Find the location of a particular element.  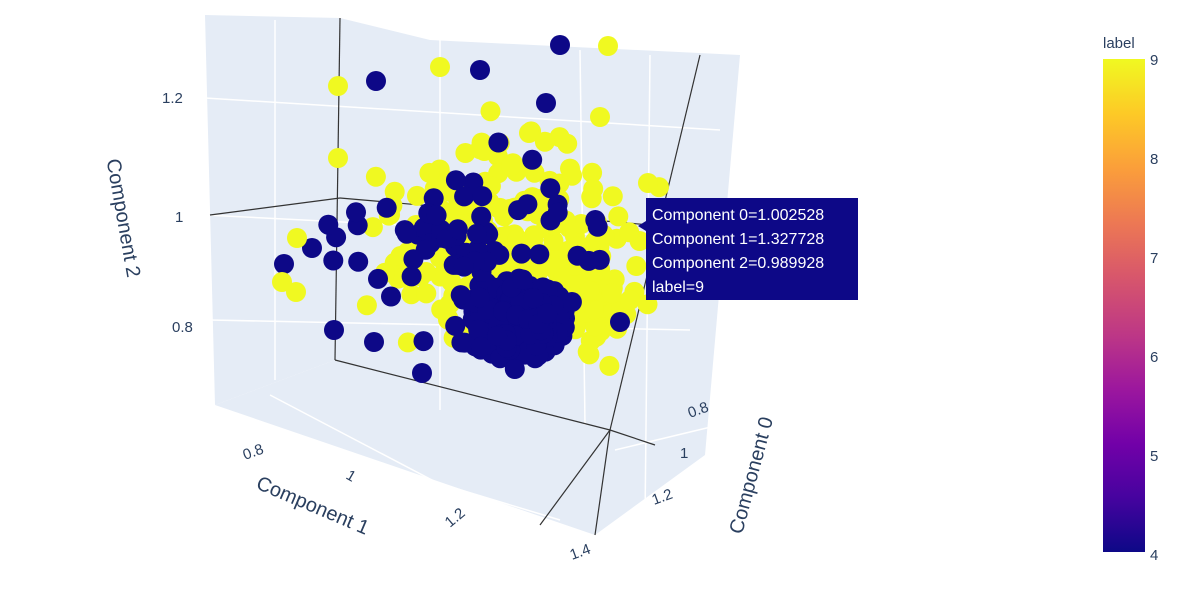

colorbar-tick: 5 is located at coordinates (1154, 456).